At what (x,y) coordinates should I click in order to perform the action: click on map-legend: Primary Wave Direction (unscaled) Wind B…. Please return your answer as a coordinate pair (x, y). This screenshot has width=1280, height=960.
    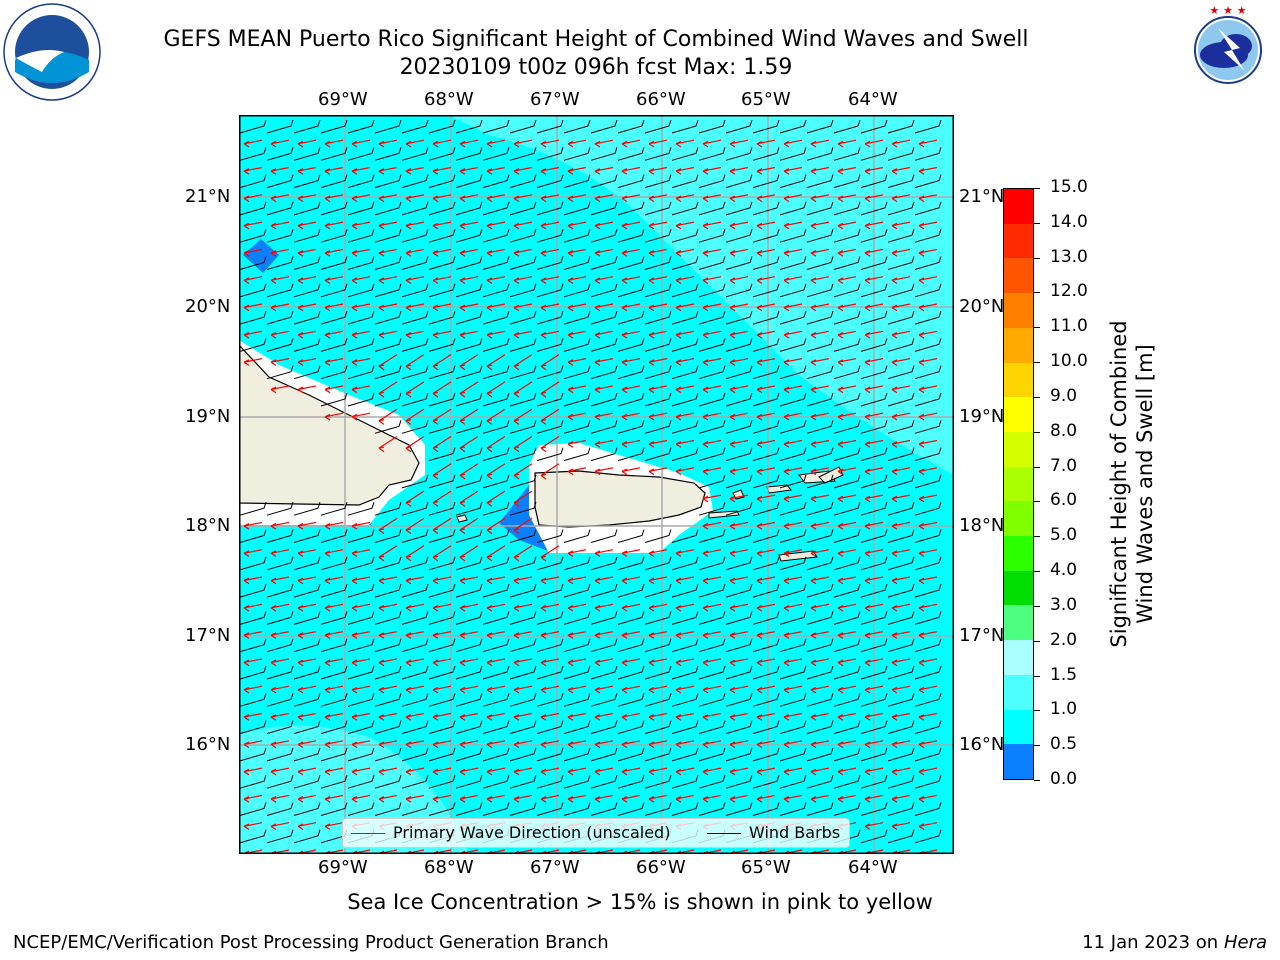
    Looking at the image, I should click on (596, 833).